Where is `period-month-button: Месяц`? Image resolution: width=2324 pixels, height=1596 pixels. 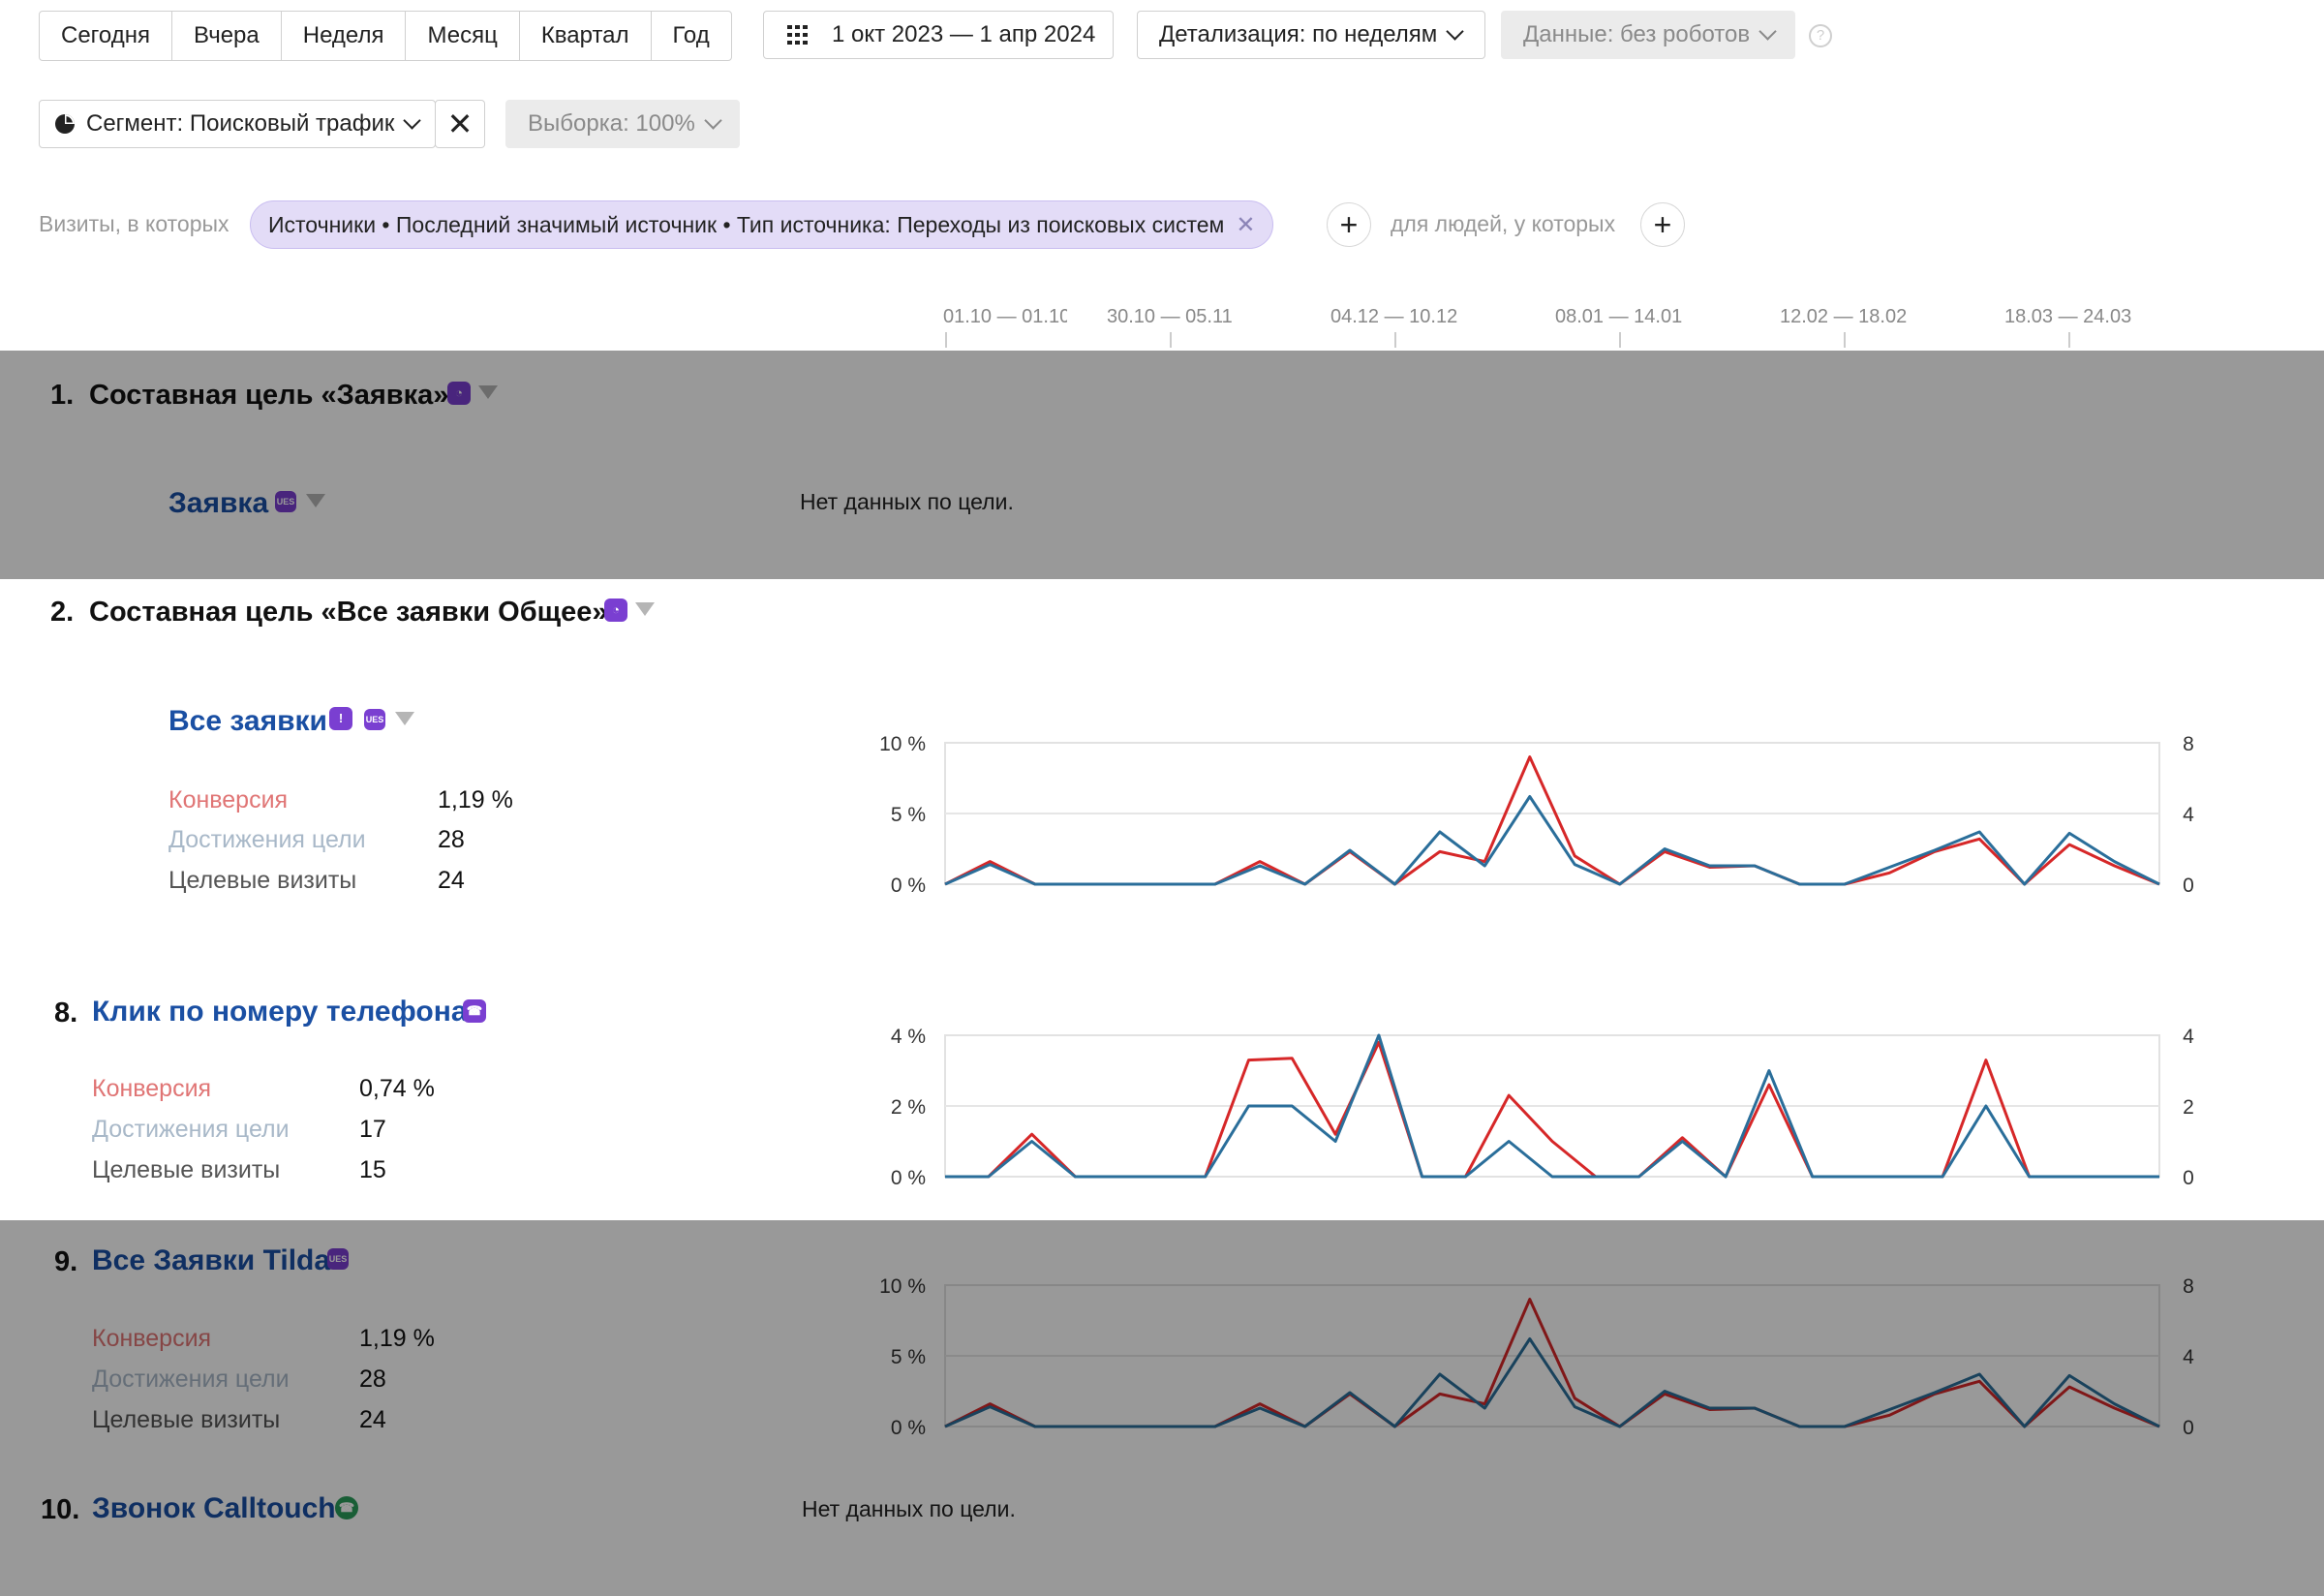 period-month-button: Месяц is located at coordinates (463, 36).